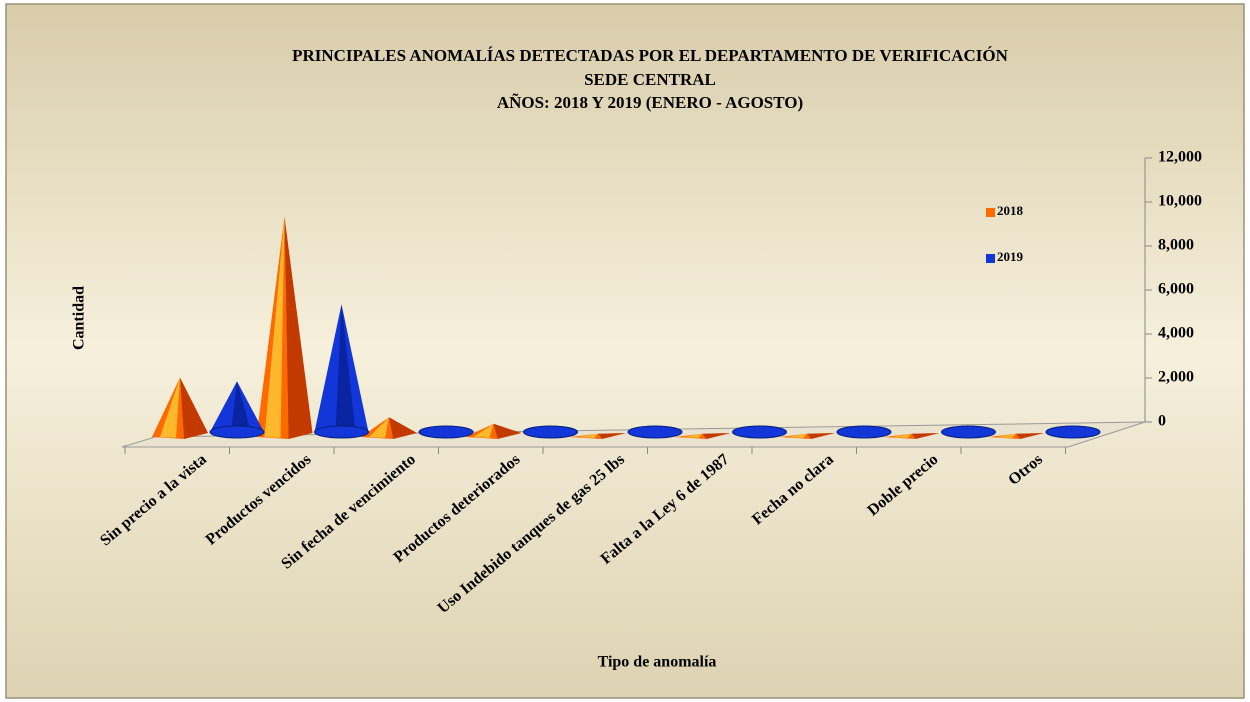  I want to click on y-tick-label: 8,000, so click(1176, 245).